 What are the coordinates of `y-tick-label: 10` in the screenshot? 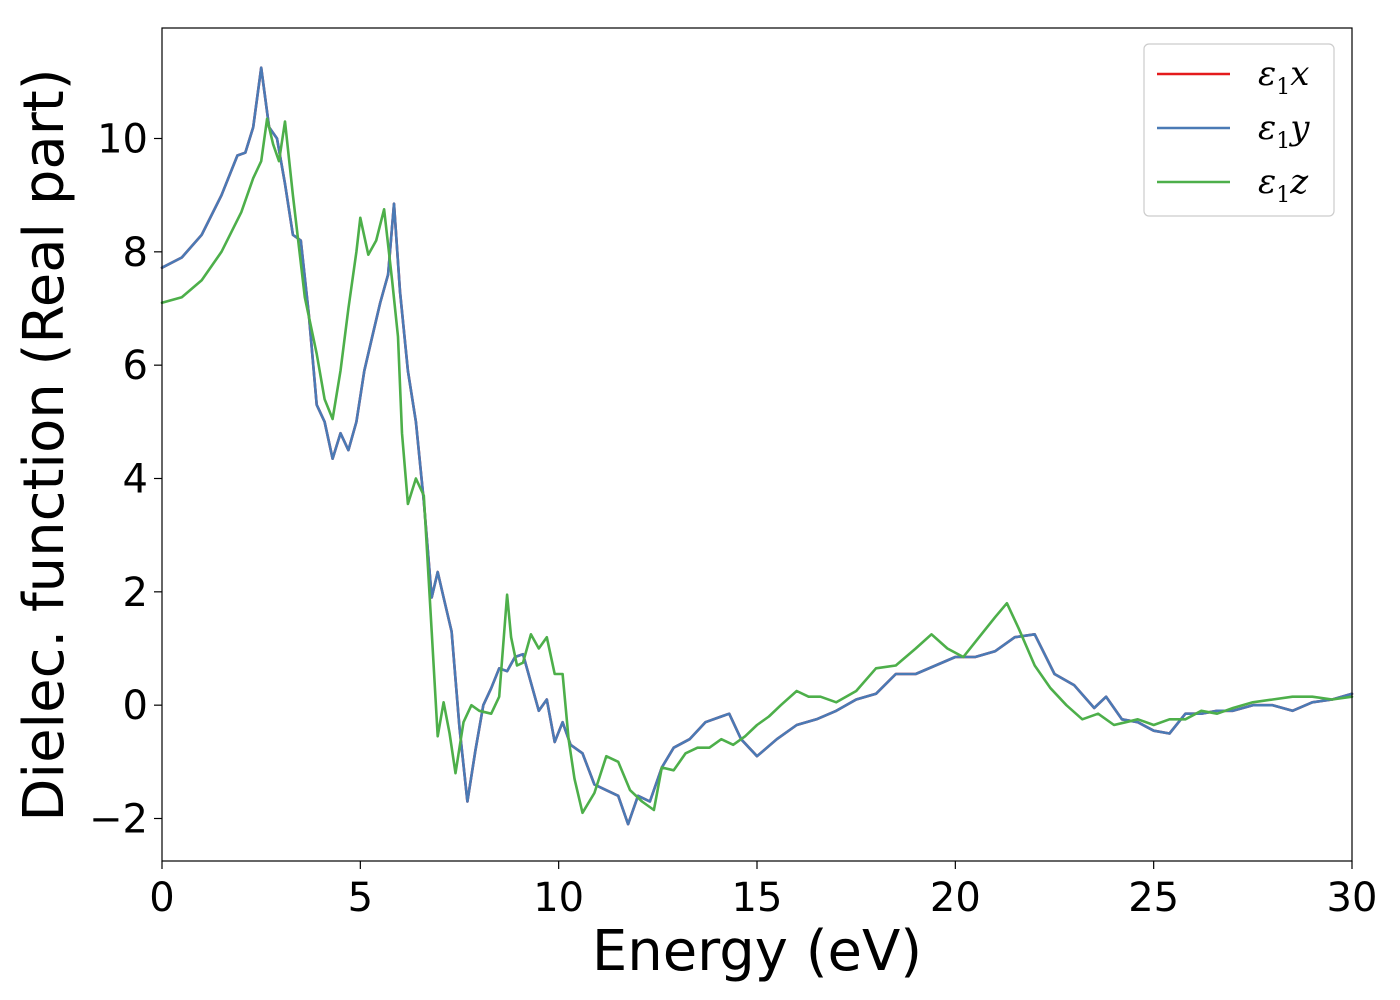 It's located at (122, 140).